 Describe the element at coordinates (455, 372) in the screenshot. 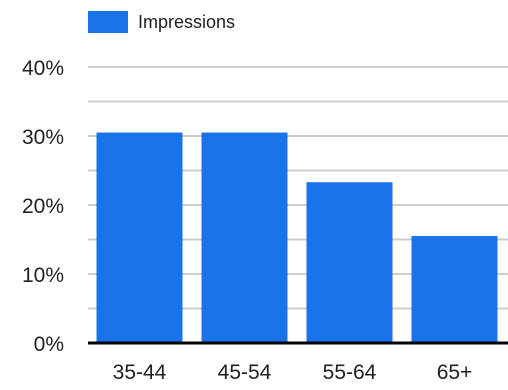

I see `x-tick-label: 65+` at that location.